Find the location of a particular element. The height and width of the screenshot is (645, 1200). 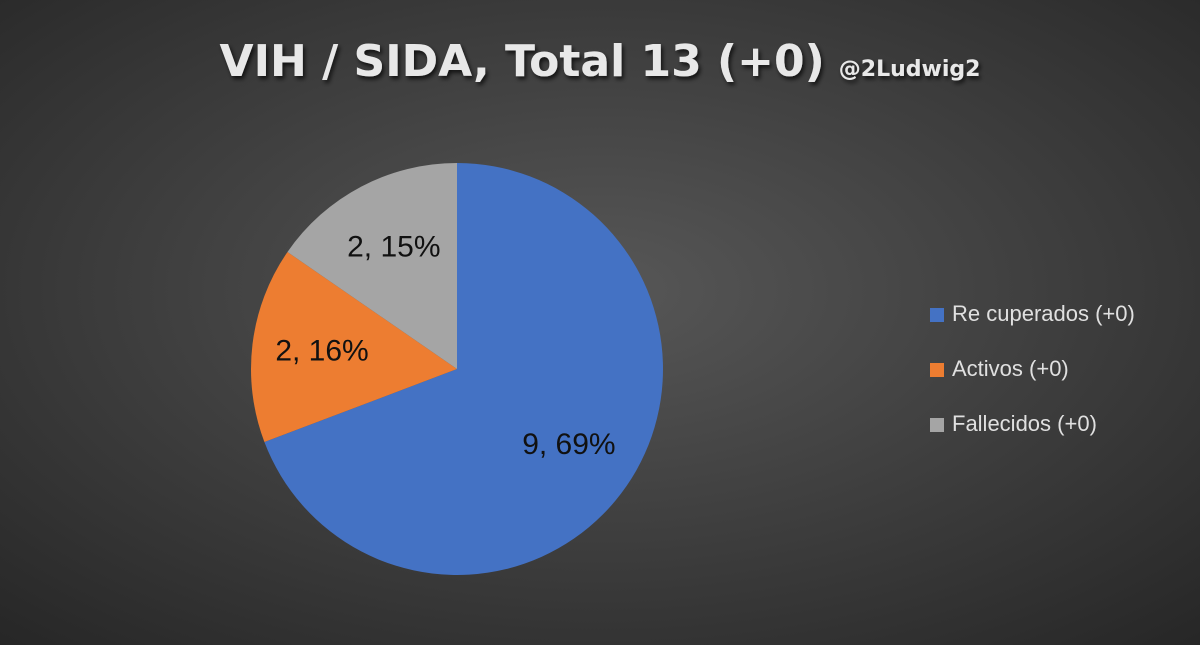

data-label: 9, 69% is located at coordinates (568, 444).